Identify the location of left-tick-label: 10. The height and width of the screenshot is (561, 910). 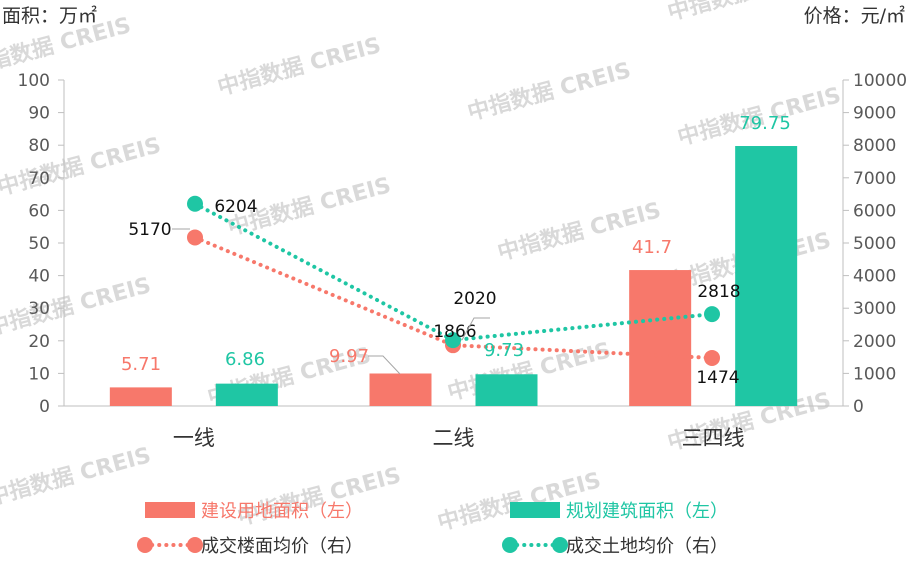
(39, 374).